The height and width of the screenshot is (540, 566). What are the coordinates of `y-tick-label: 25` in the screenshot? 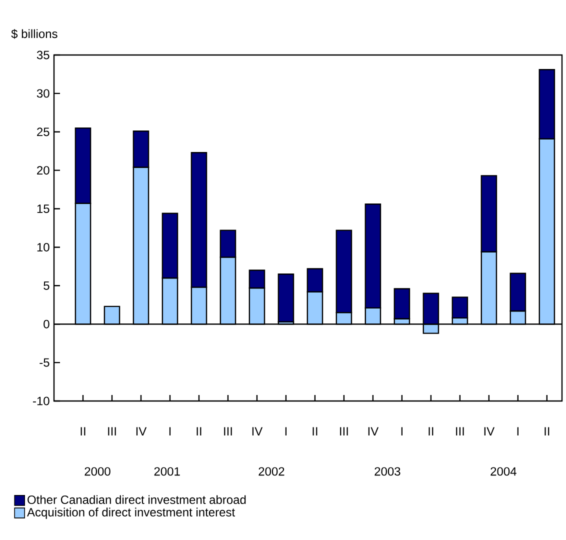 It's located at (43, 132).